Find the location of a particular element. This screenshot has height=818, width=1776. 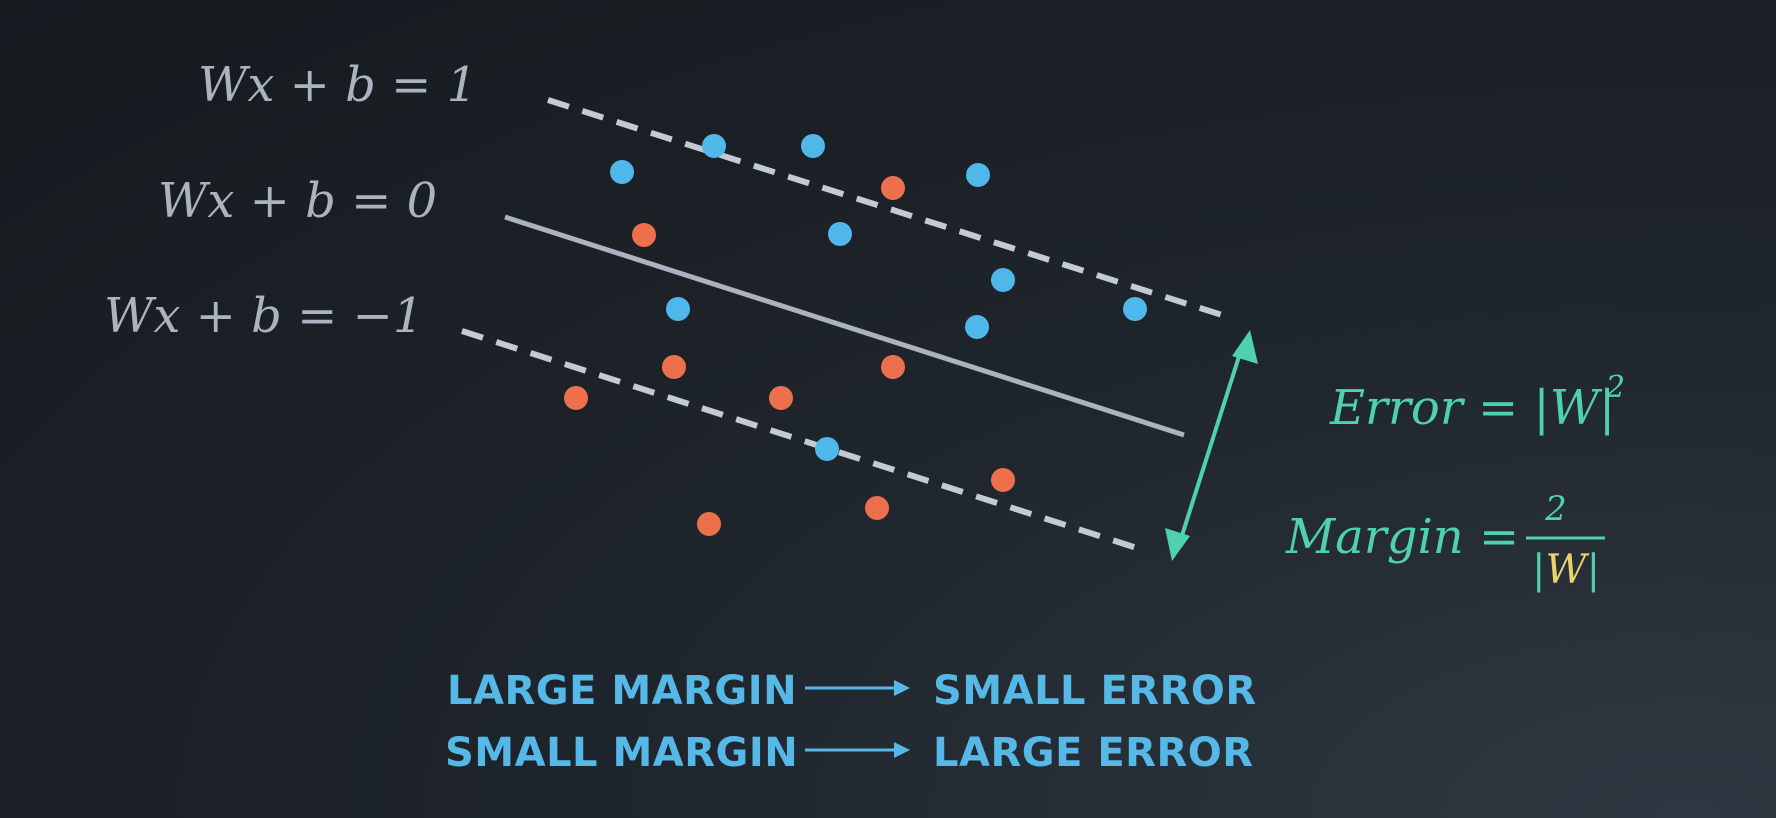

margin-formula: Margin = 2 |W| is located at coordinates (1445, 541).